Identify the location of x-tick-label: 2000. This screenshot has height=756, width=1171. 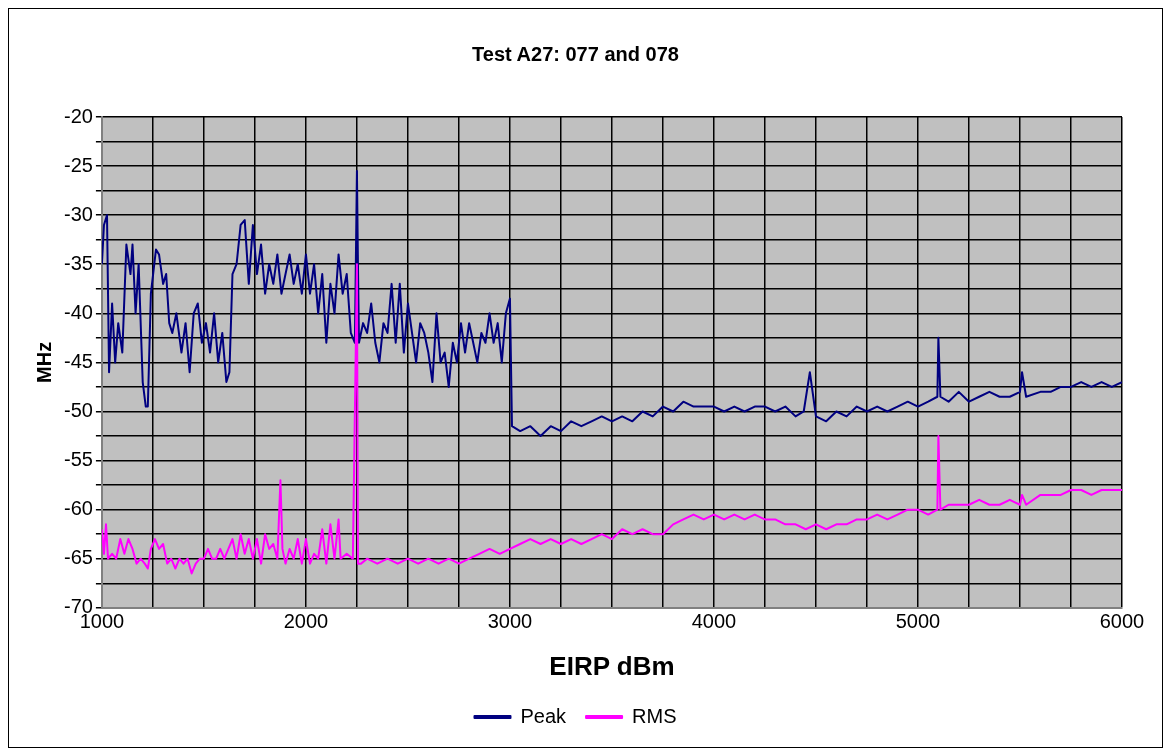
(306, 621).